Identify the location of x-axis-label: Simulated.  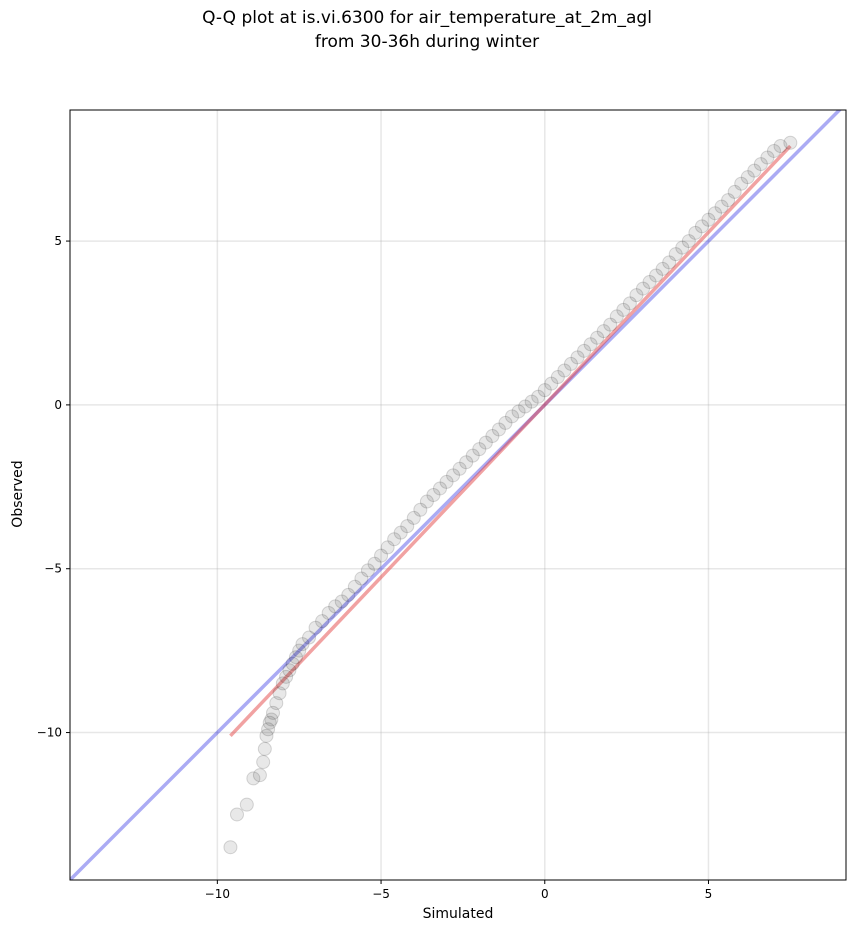
(458, 914).